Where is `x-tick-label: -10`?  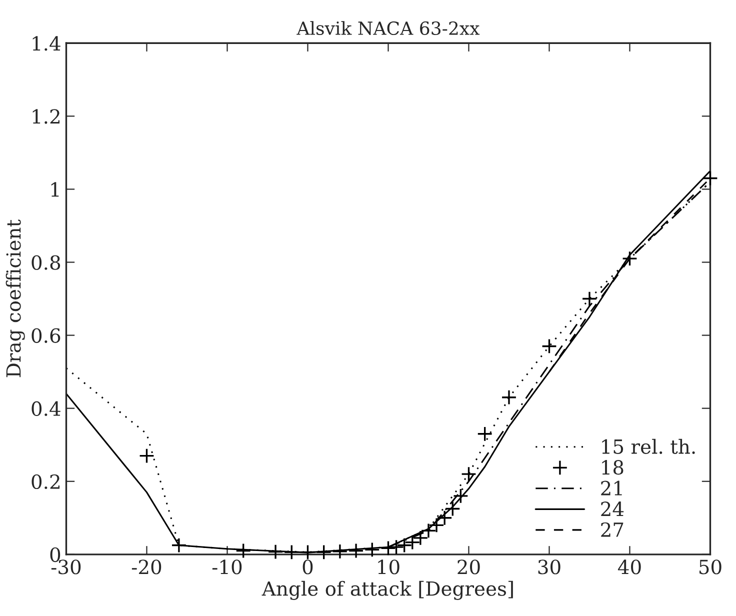 x-tick-label: -10 is located at coordinates (227, 567).